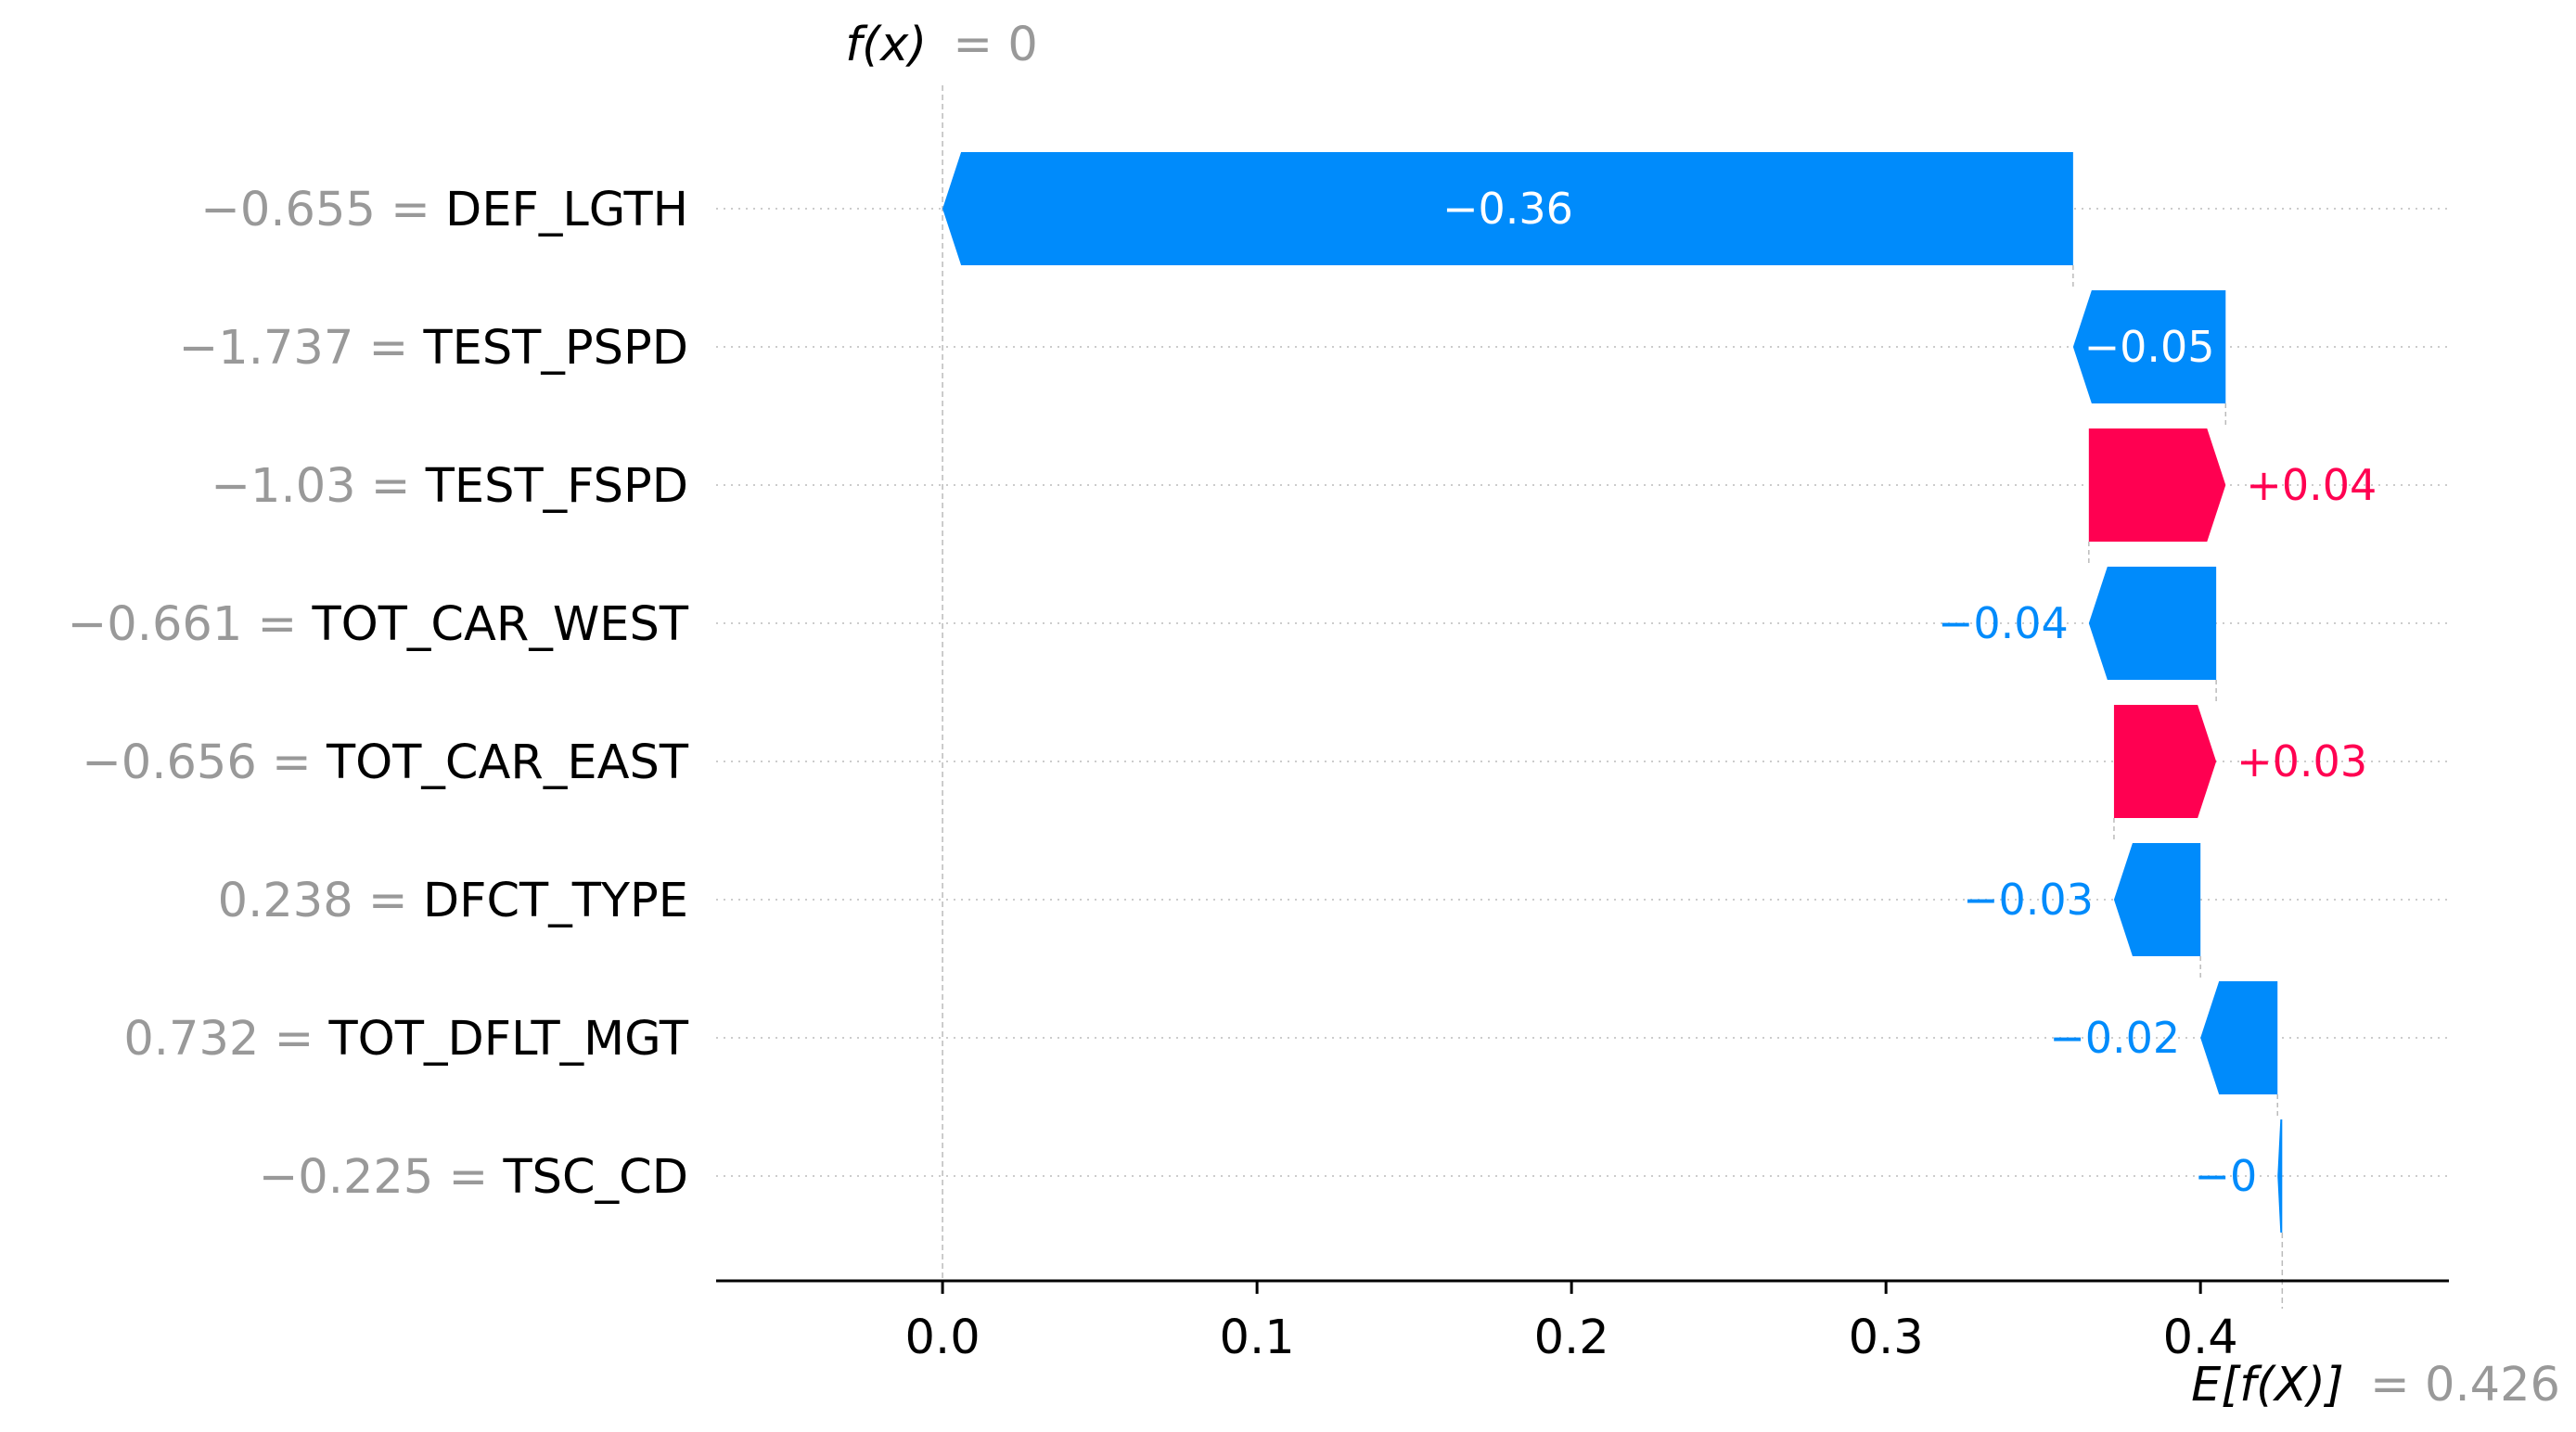  I want to click on bar-value-label: +0.03, so click(2301, 761).